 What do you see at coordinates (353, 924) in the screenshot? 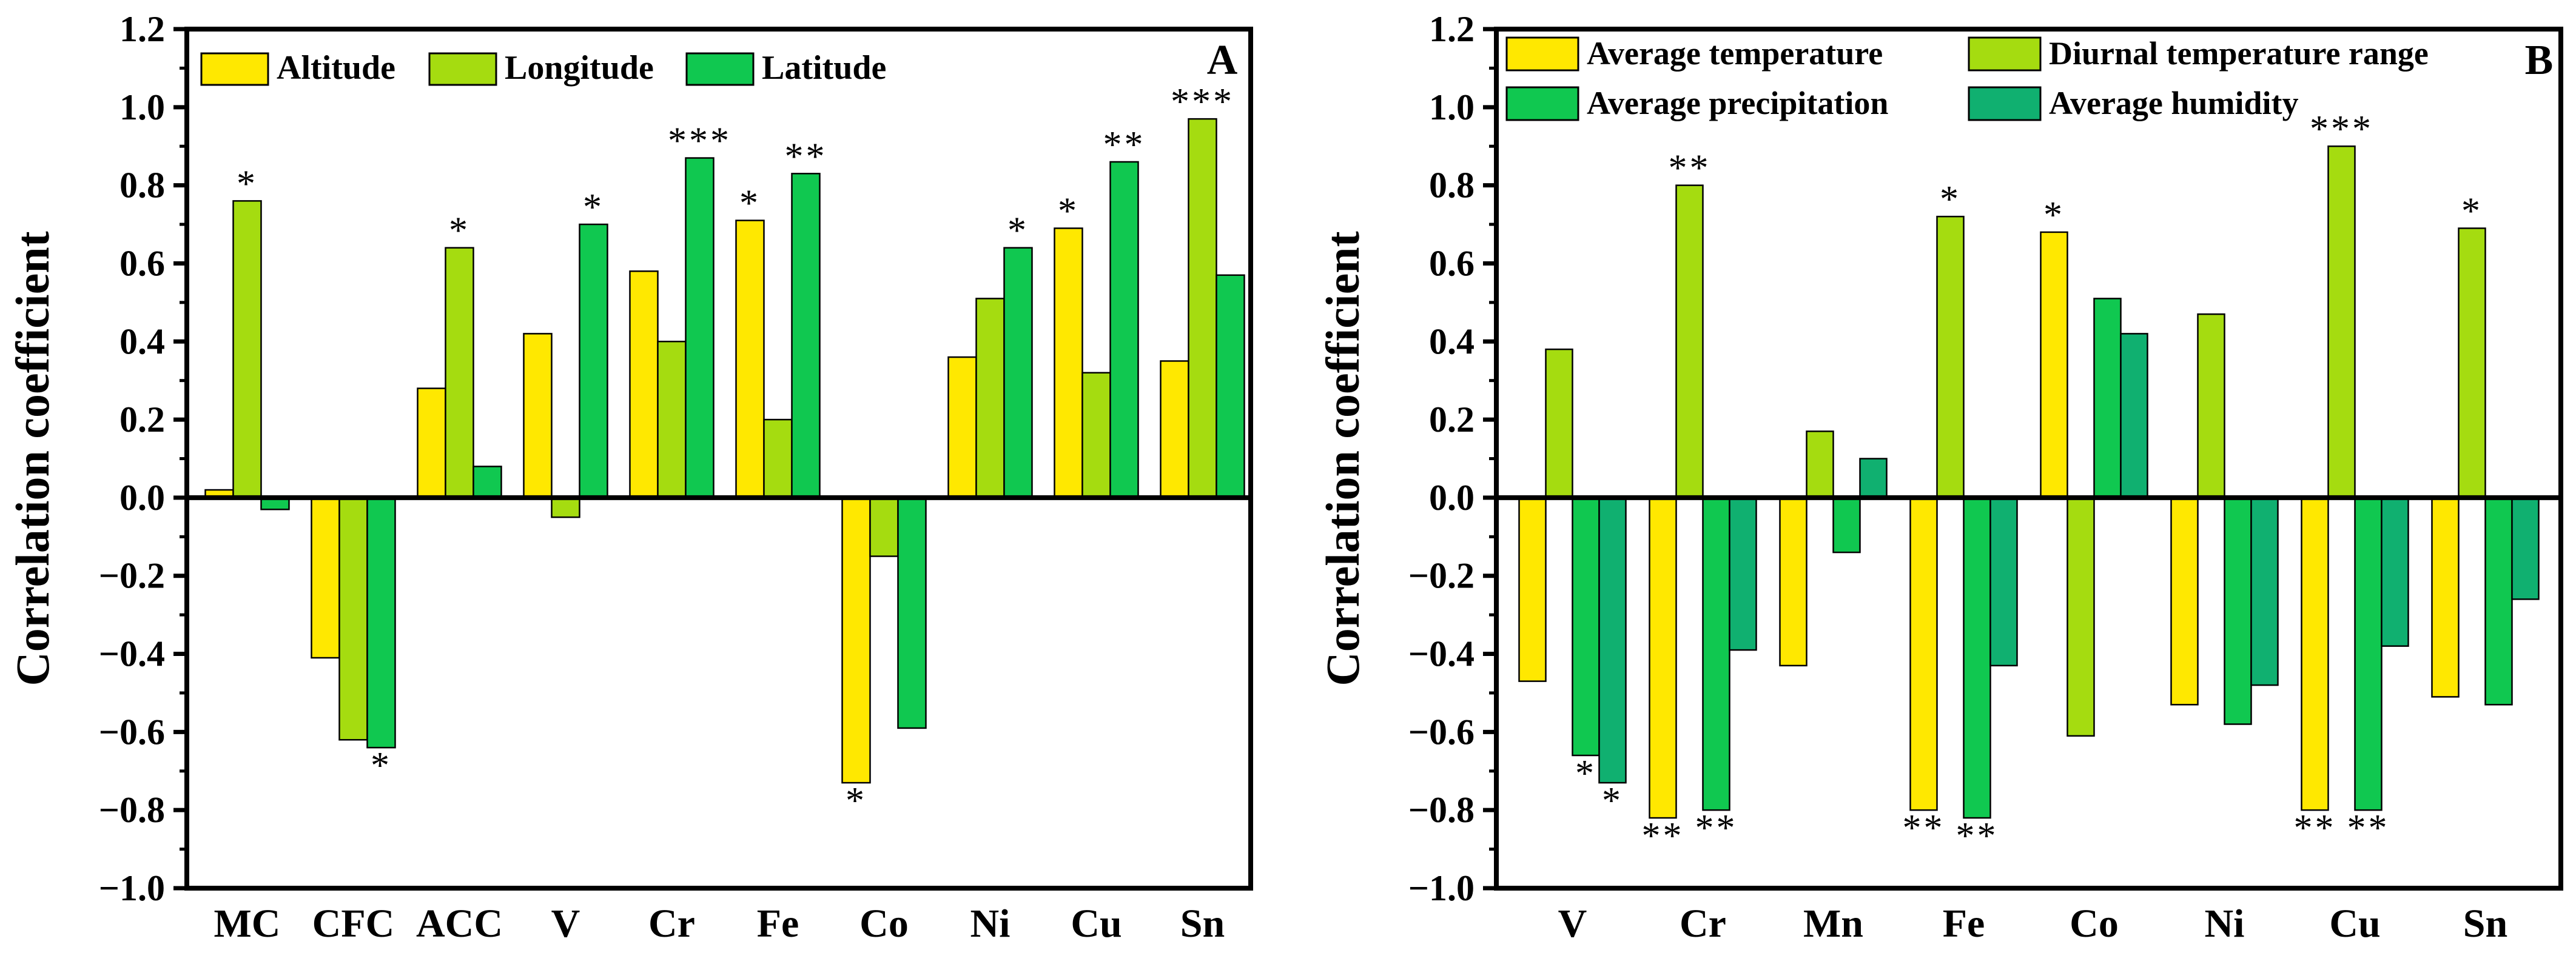
I see `x-tick-label: CFC` at bounding box center [353, 924].